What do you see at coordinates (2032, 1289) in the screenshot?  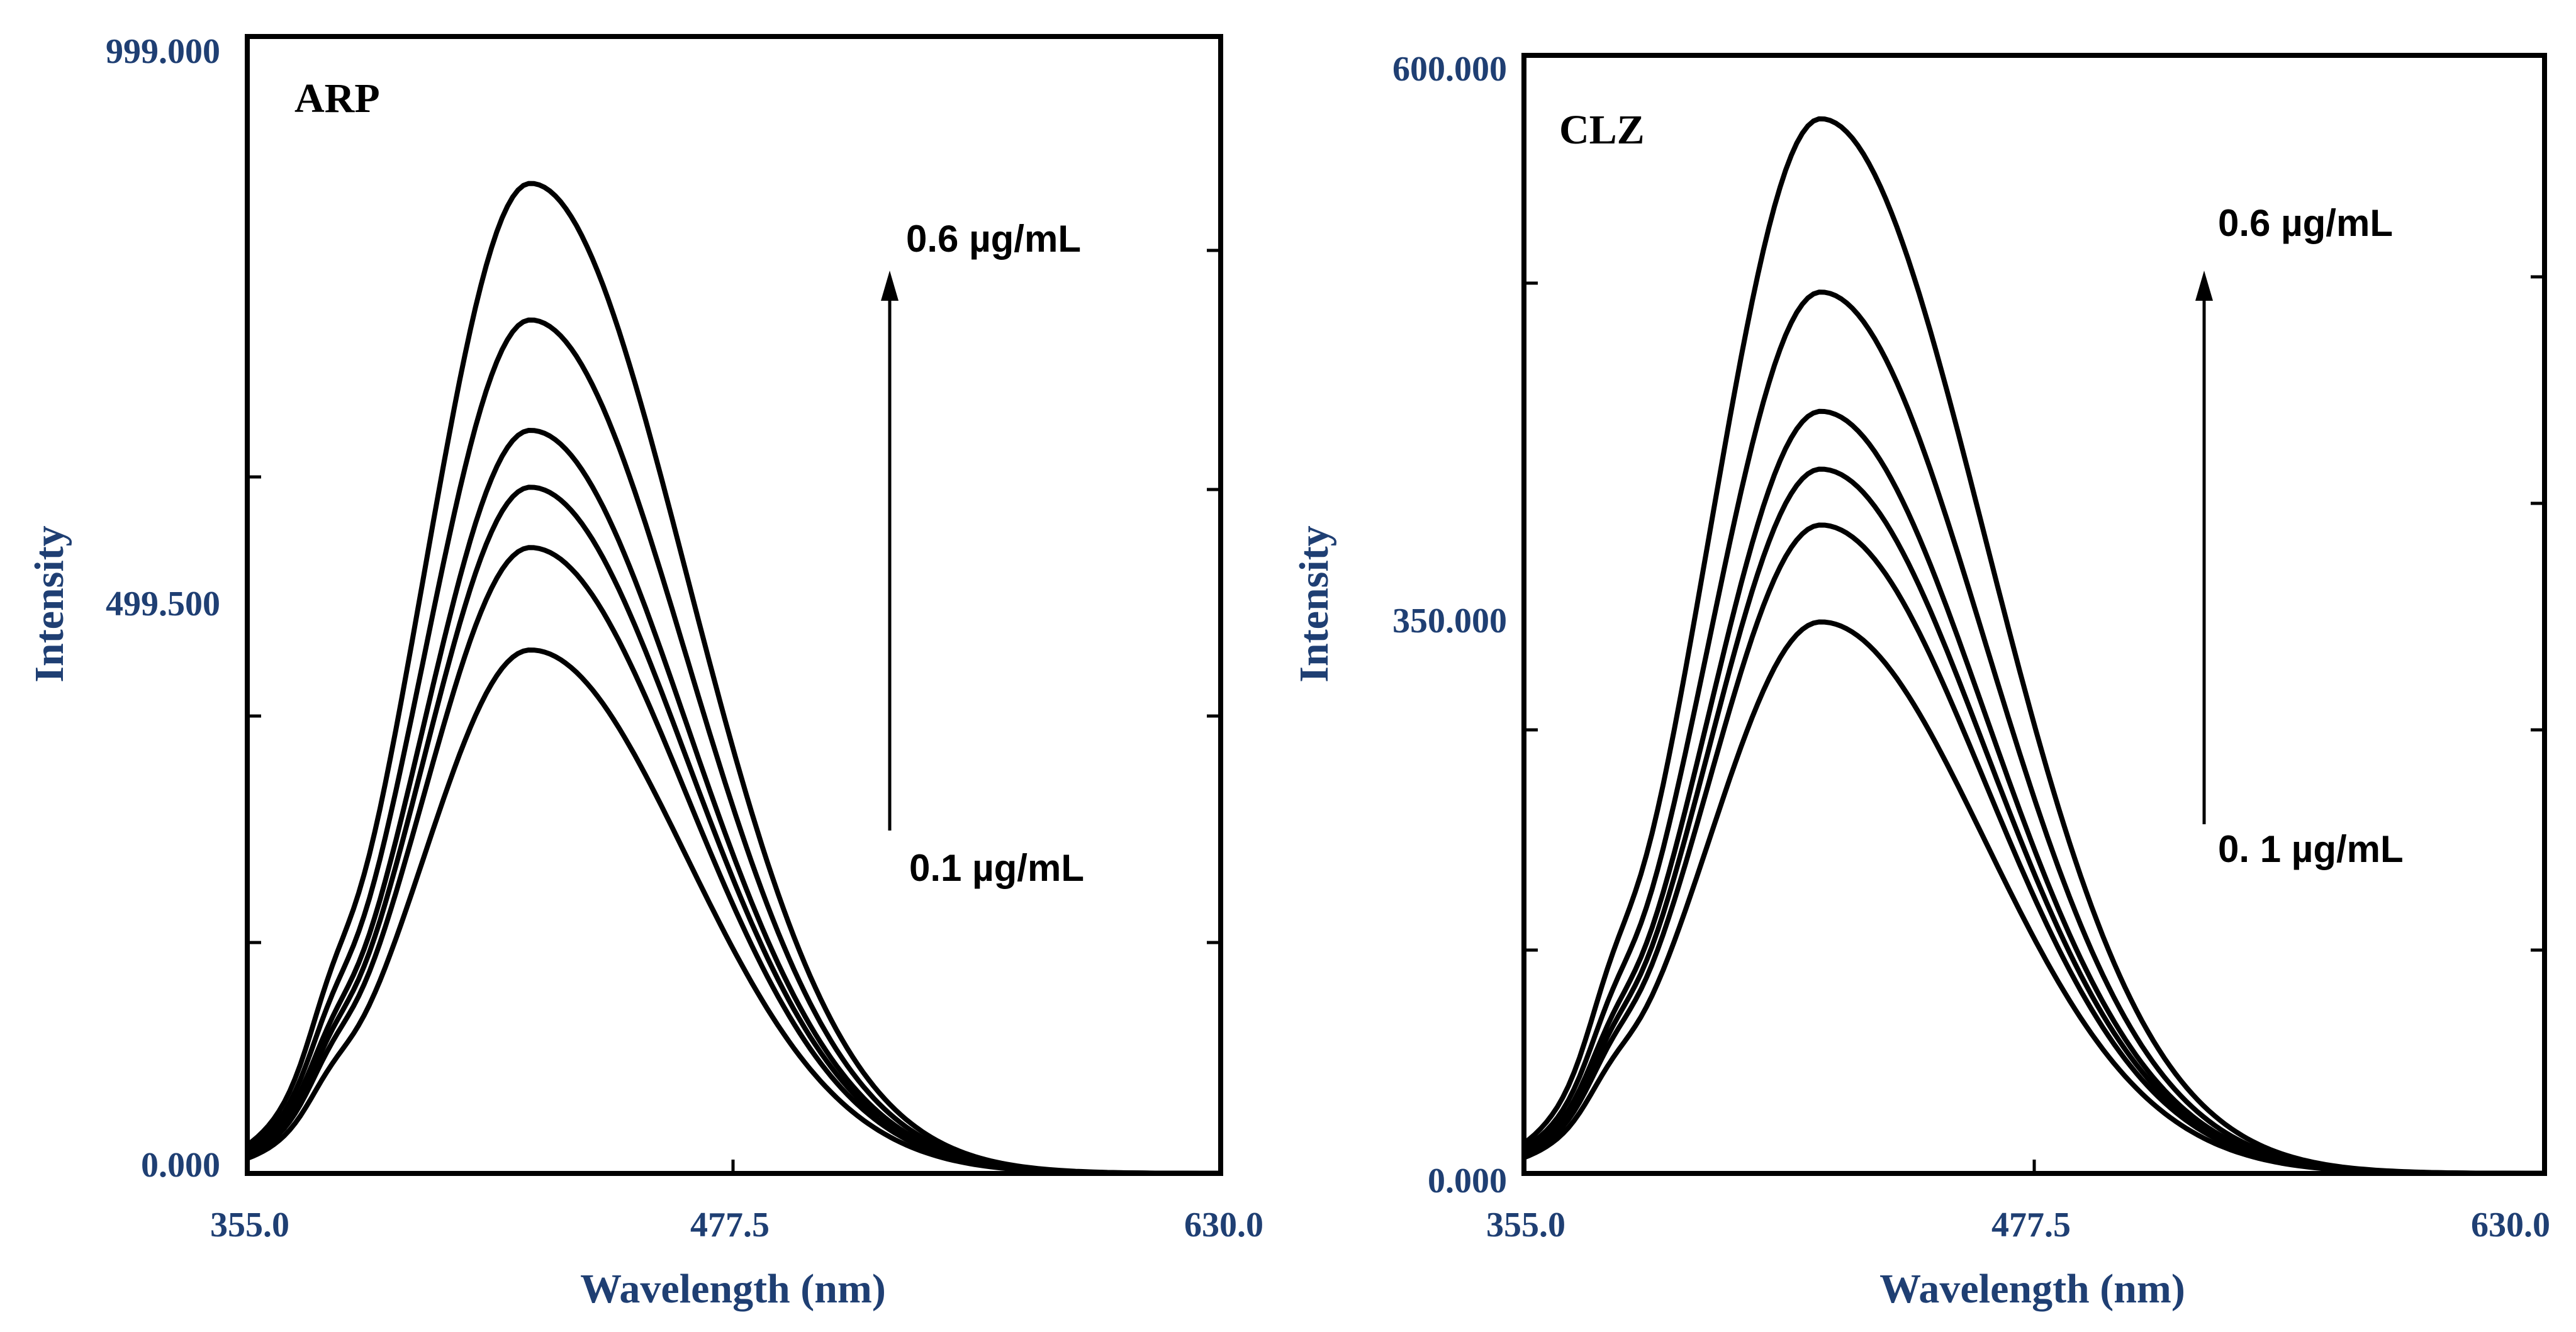 I see `x-axis-title-clz: Wavelength (nm)` at bounding box center [2032, 1289].